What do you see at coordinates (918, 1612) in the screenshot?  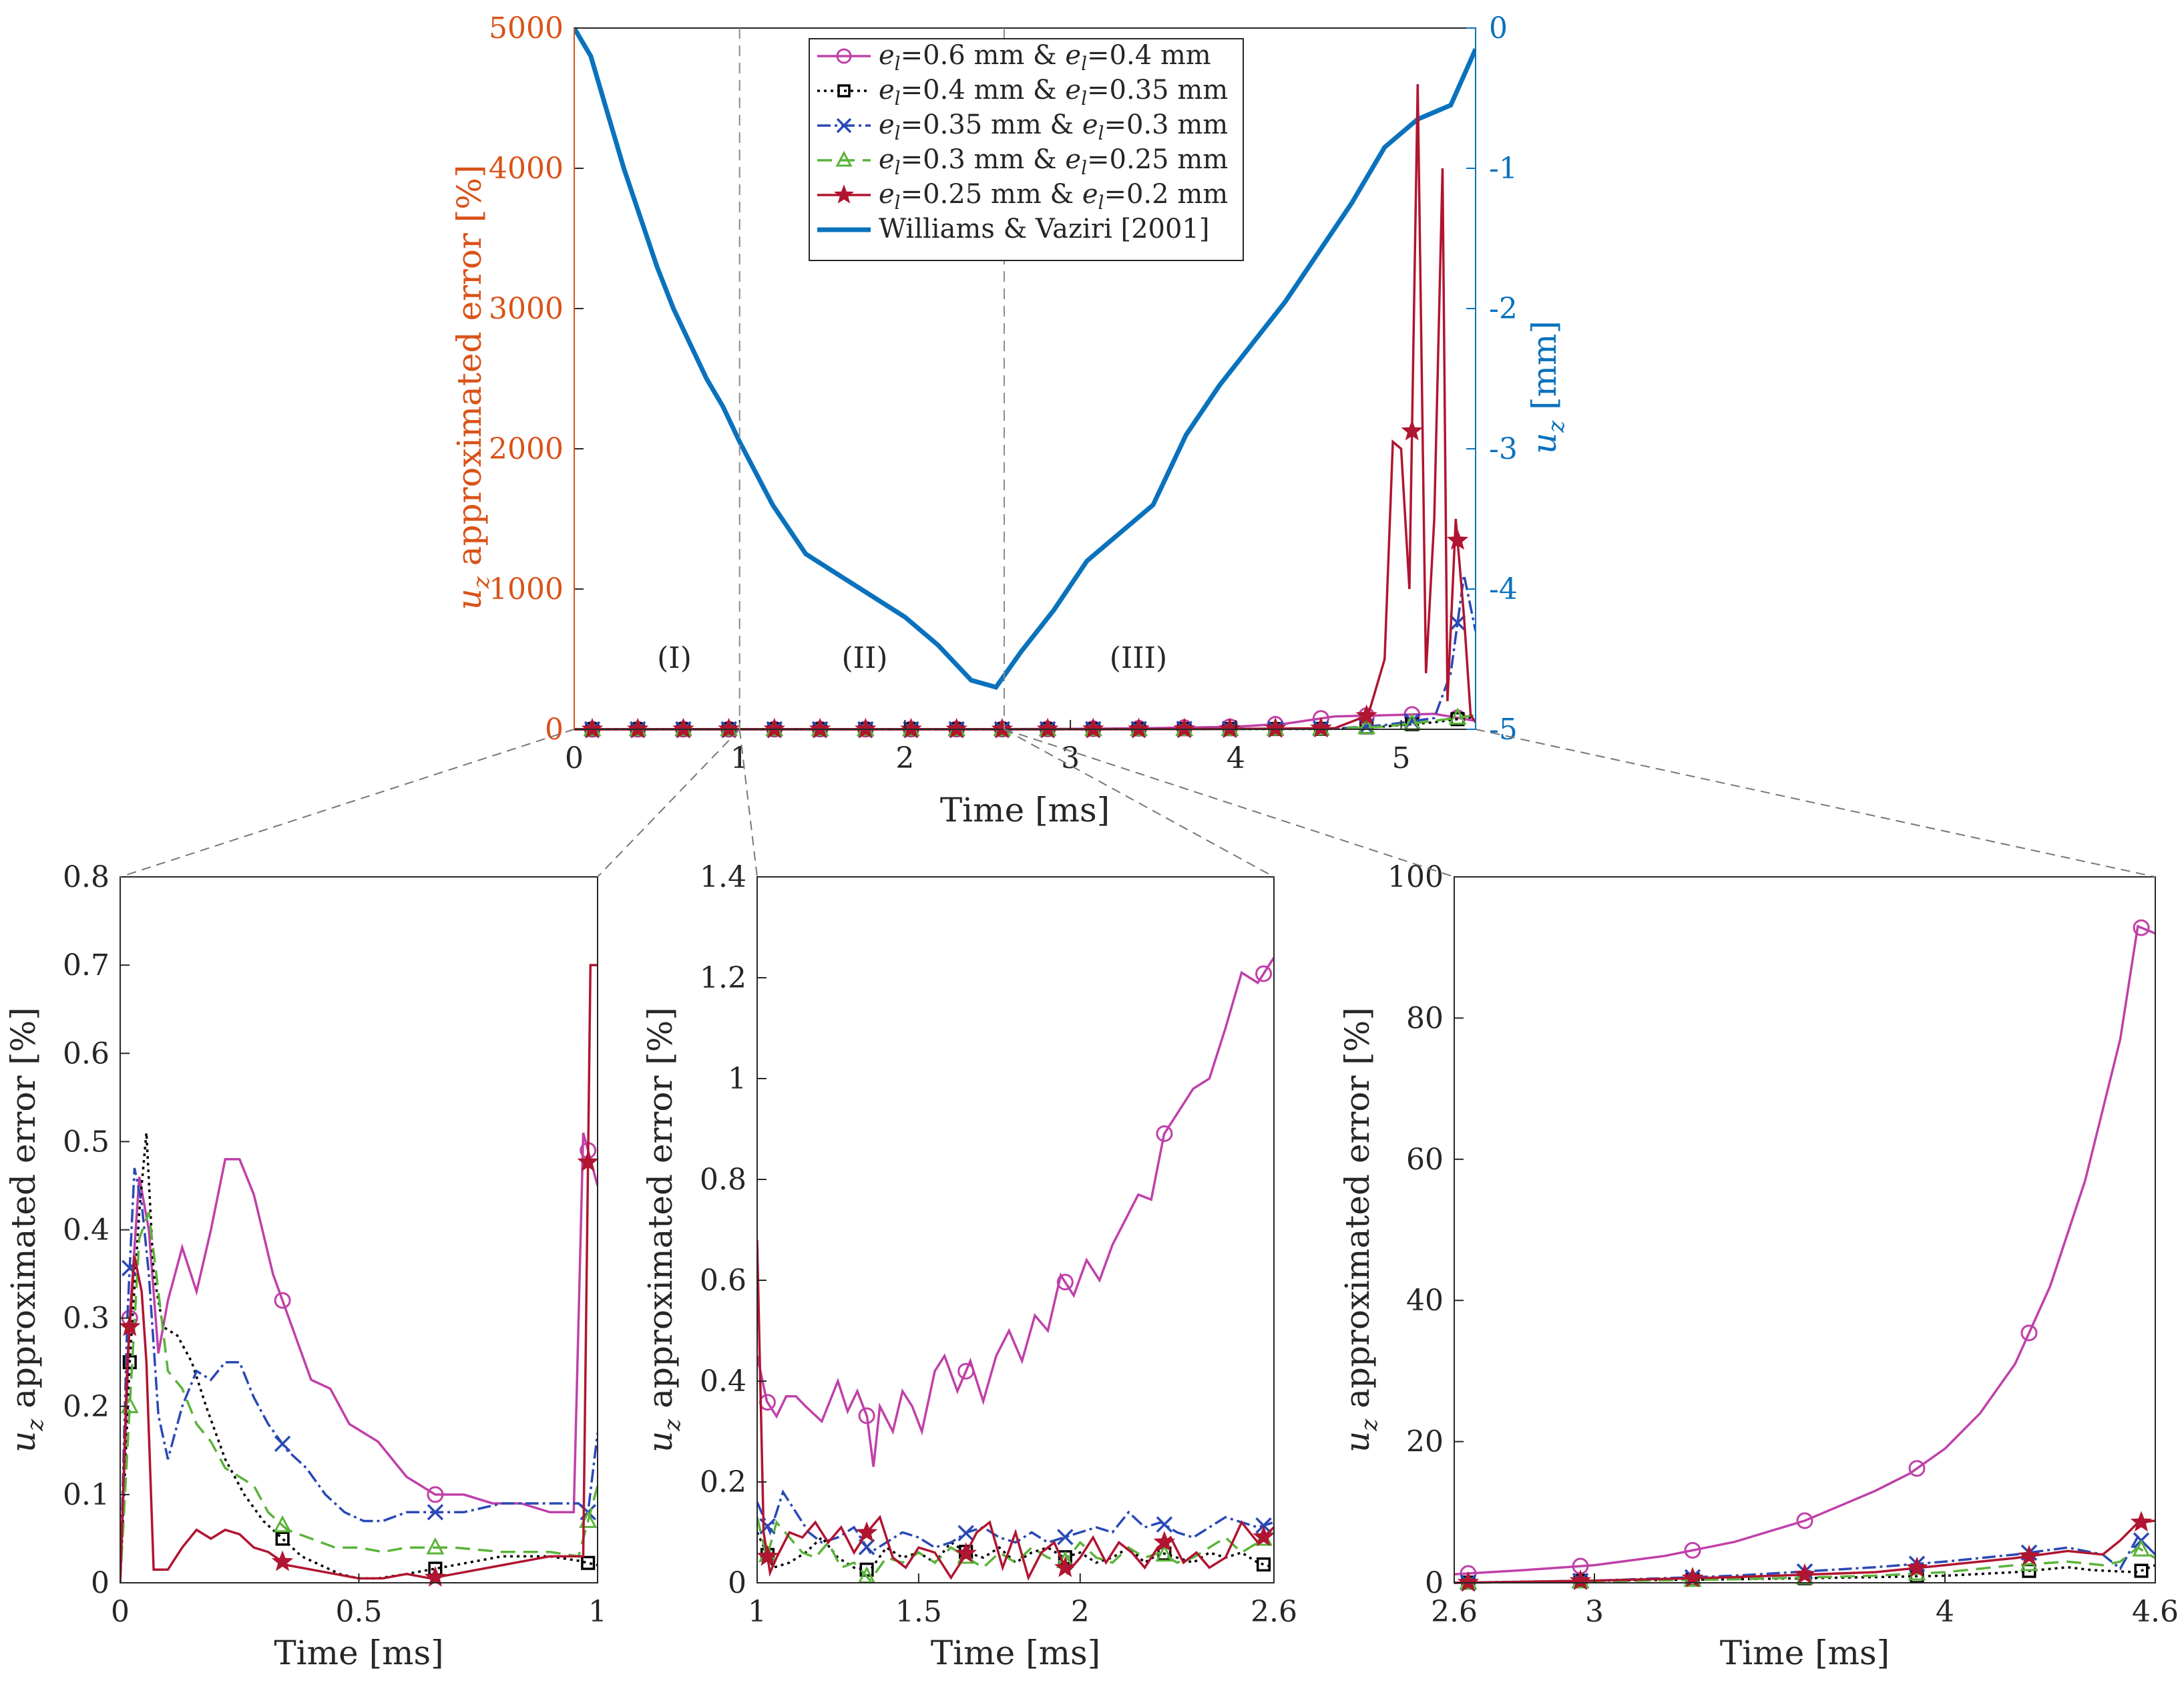 I see `x-tick-label: 1.5` at bounding box center [918, 1612].